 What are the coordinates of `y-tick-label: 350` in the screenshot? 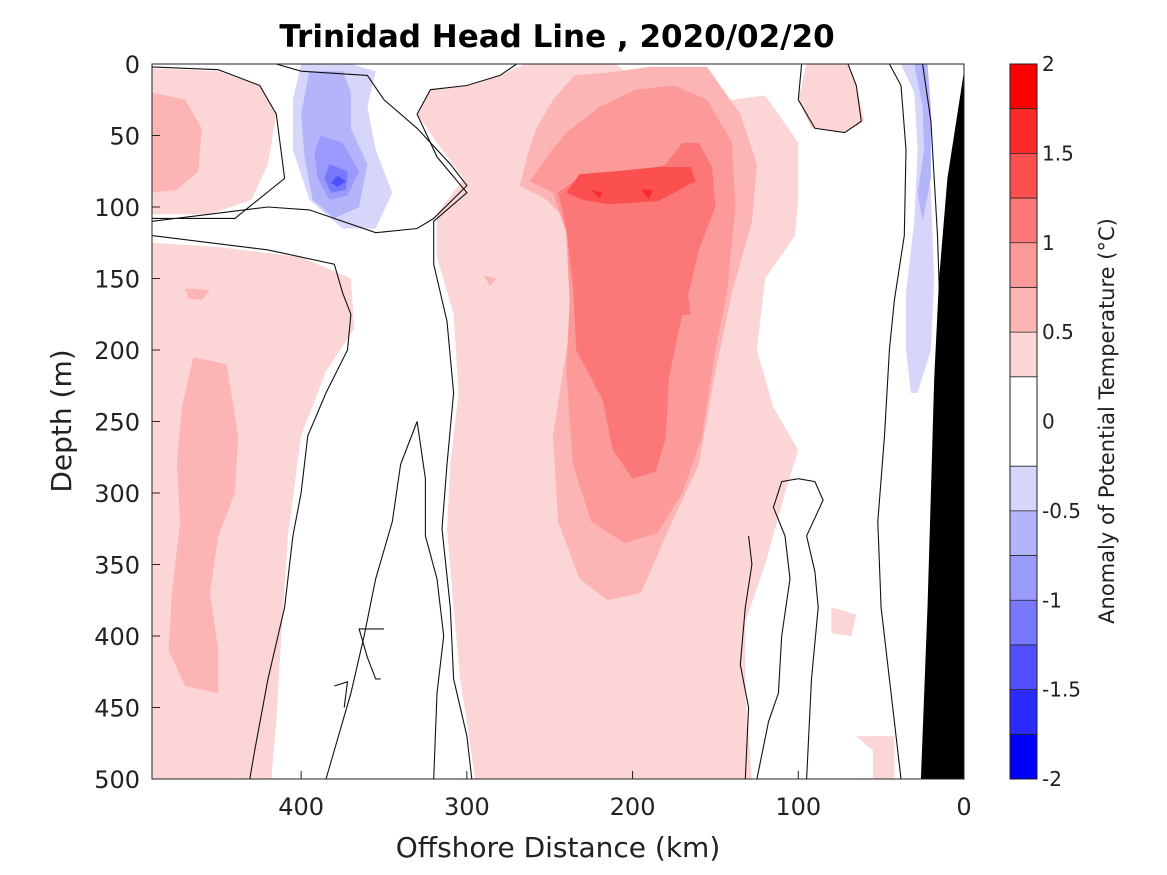 It's located at (117, 566).